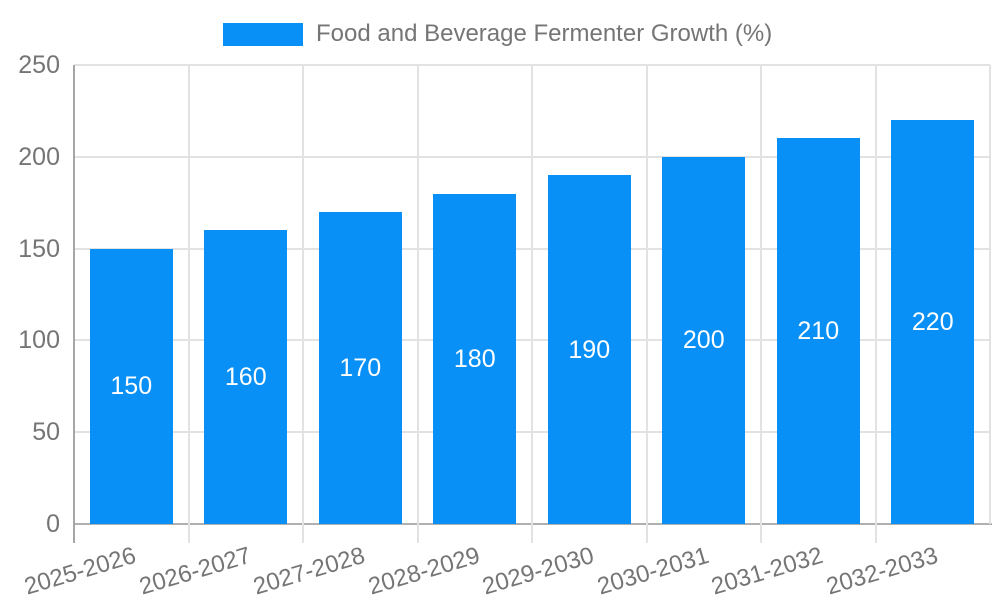 The image size is (1000, 600). I want to click on bar: 200, so click(704, 340).